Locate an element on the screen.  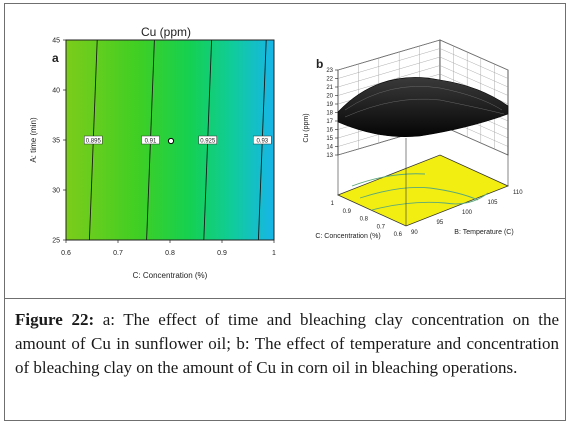
y-tick-label: 30 is located at coordinates (56, 191).